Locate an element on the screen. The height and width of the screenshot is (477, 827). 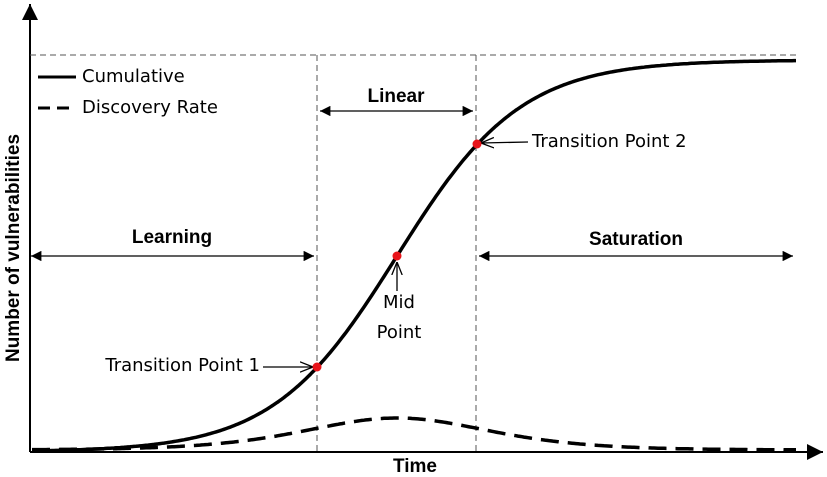
phase-label: Saturation is located at coordinates (636, 239).